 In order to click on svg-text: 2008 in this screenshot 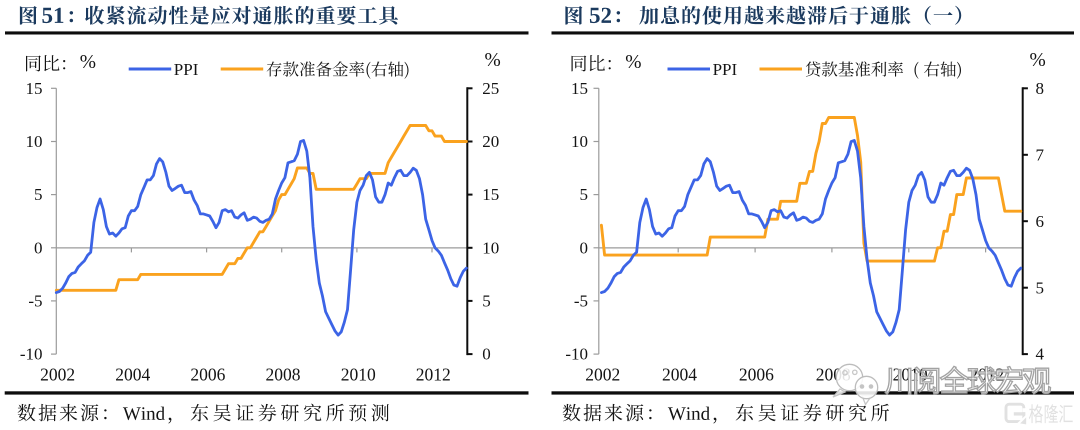, I will do `click(283, 374)`.